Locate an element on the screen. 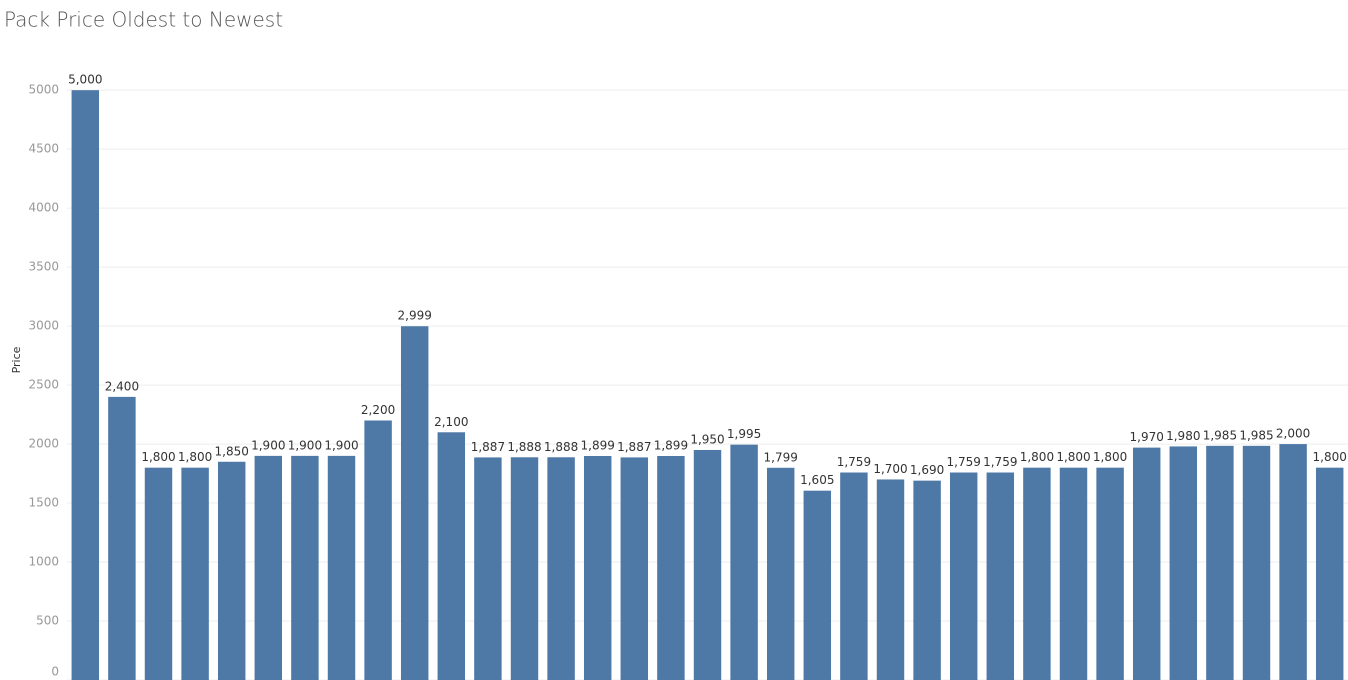 This screenshot has width=1348, height=680. y-axis-label: Price is located at coordinates (16, 359).